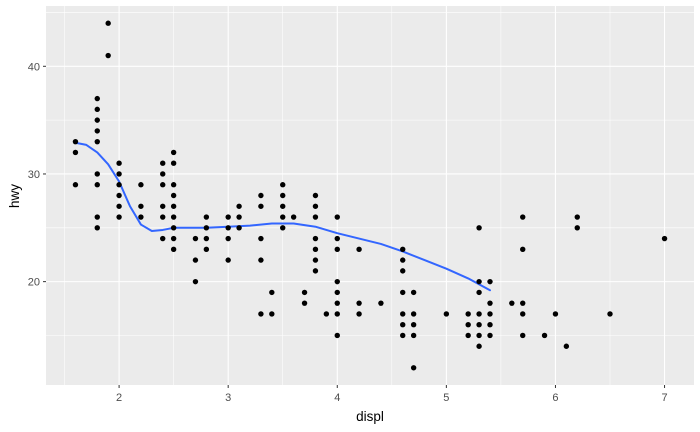 The width and height of the screenshot is (700, 432). I want to click on y-tick-label: 40, so click(34, 67).